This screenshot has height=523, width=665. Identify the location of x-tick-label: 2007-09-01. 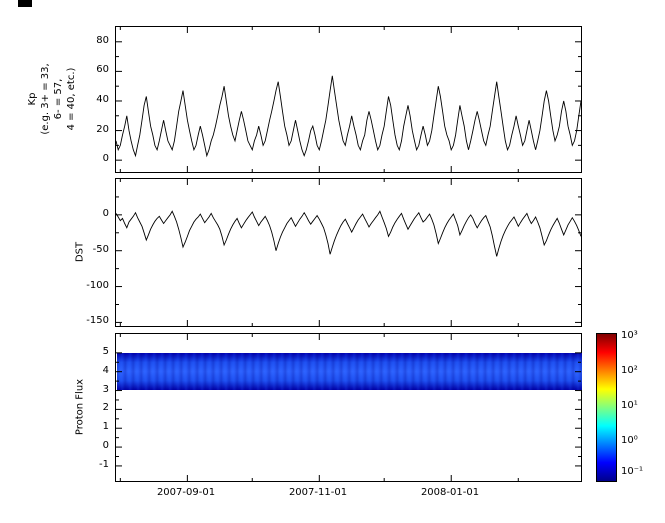
(186, 492).